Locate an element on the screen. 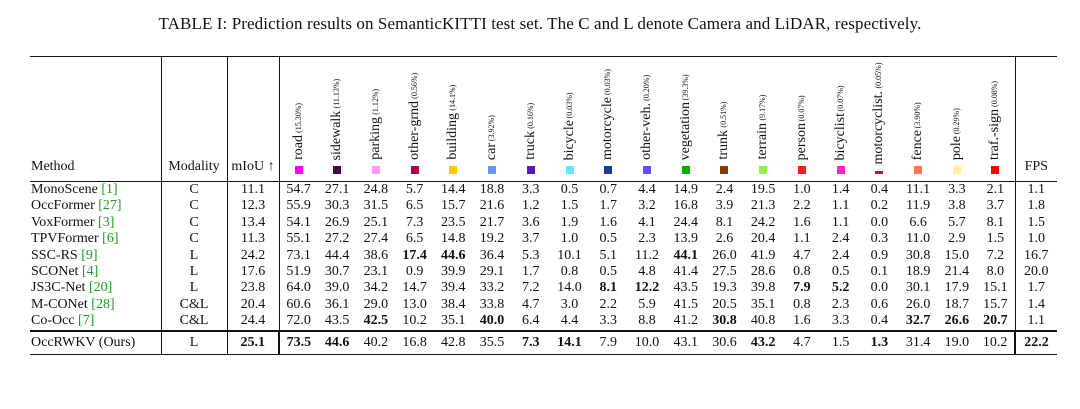 This screenshot has height=409, width=1080. class-header-sidewalk: sidewalk(11.13%) is located at coordinates (337, 119).